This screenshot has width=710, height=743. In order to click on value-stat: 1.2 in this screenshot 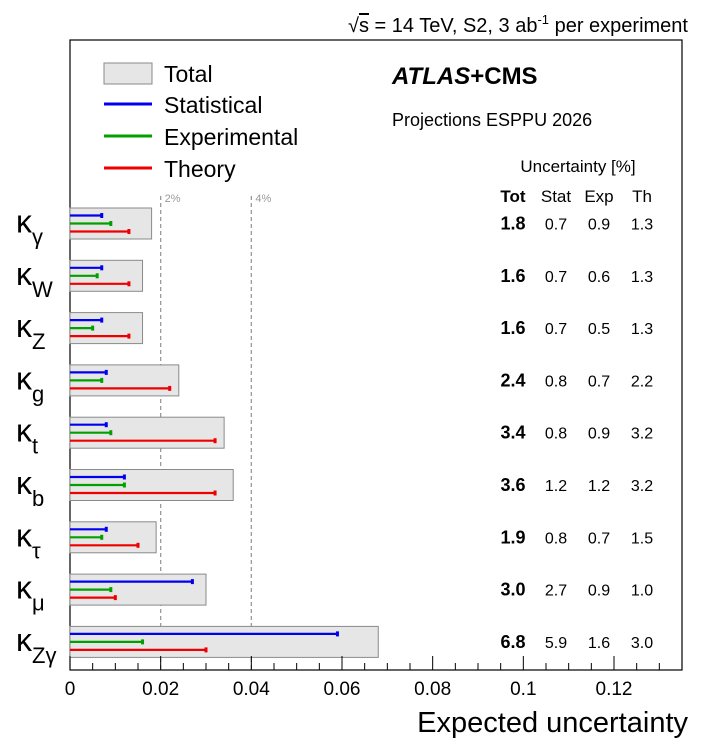, I will do `click(556, 486)`.